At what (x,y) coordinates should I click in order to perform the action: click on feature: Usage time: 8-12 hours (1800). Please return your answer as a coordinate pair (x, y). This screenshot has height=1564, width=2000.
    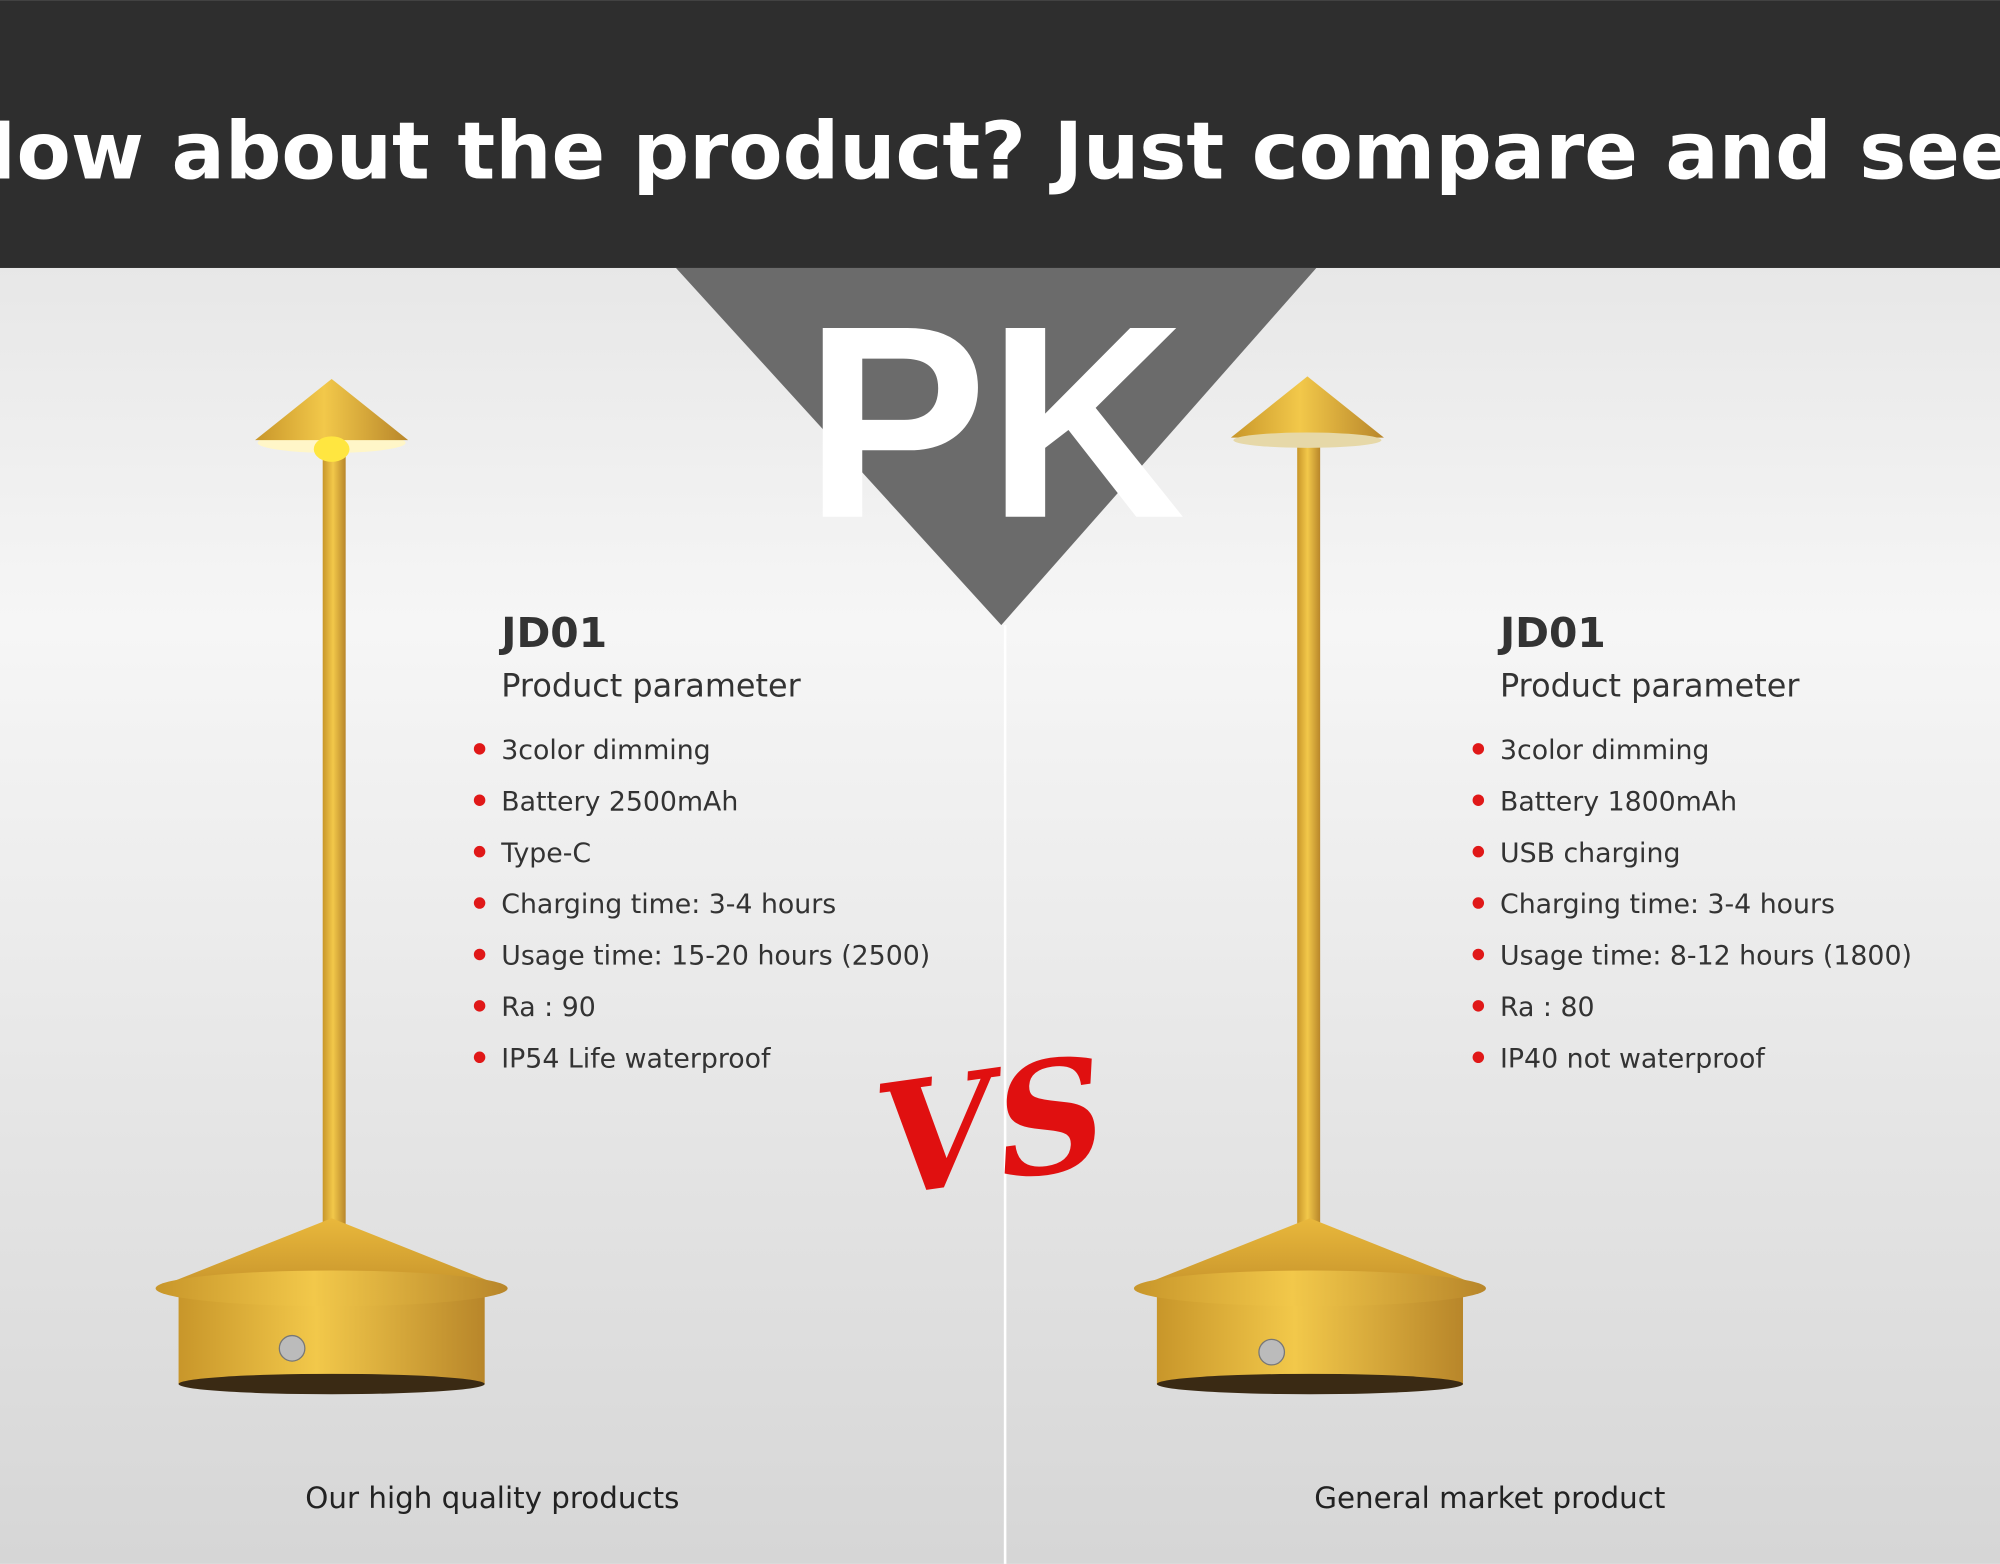
    Looking at the image, I should click on (1706, 956).